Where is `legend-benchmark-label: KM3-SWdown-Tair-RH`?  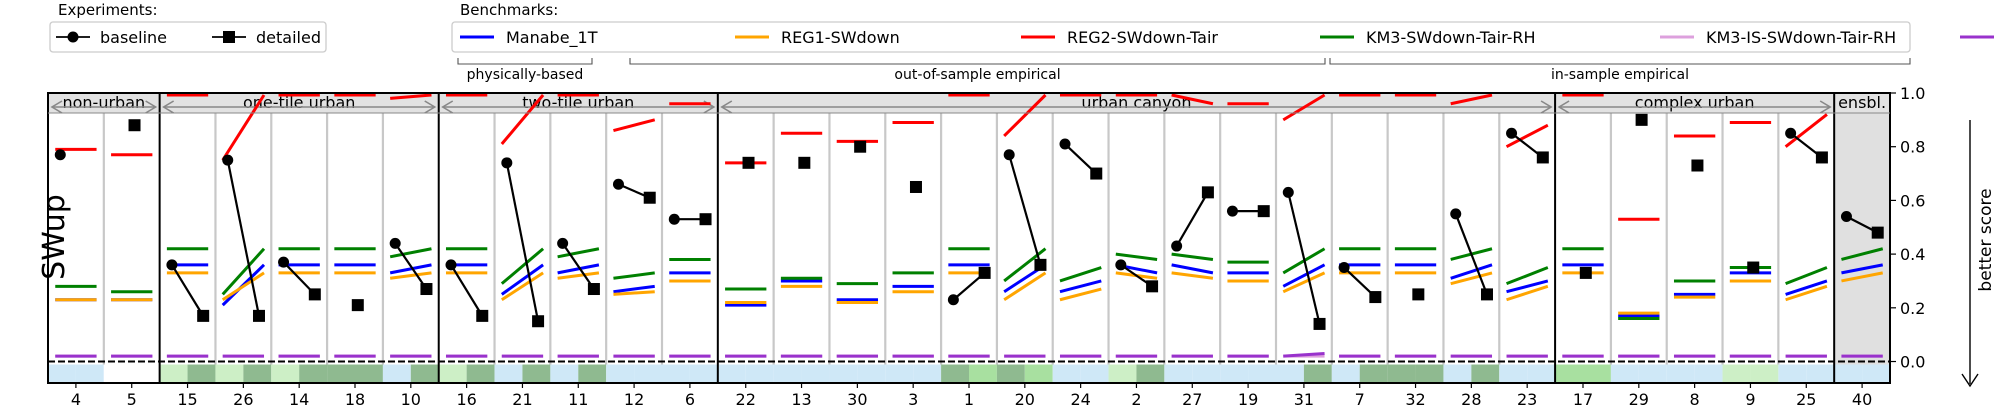
legend-benchmark-label: KM3-SWdown-Tair-RH is located at coordinates (1451, 37).